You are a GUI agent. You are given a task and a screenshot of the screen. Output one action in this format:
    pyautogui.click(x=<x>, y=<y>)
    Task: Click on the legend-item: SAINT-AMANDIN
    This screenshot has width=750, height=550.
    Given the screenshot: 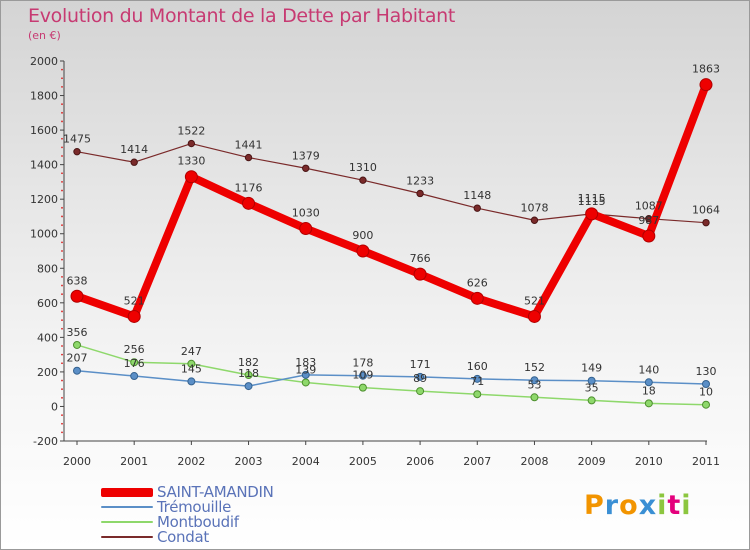 What is the action you would take?
    pyautogui.click(x=231, y=492)
    